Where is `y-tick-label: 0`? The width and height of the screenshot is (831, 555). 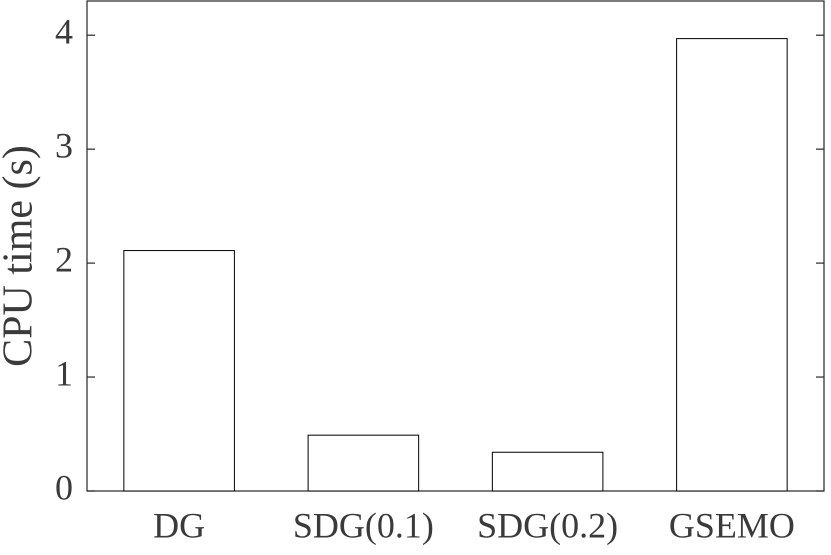 y-tick-label: 0 is located at coordinates (64, 487).